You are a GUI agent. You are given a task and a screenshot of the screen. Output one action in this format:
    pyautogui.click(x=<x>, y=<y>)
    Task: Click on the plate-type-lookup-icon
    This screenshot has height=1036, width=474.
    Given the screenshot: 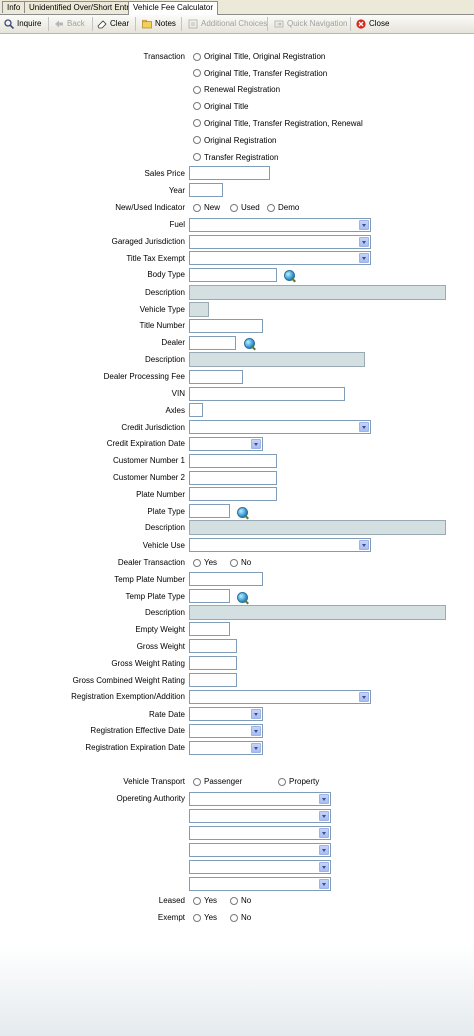 What is the action you would take?
    pyautogui.click(x=242, y=512)
    